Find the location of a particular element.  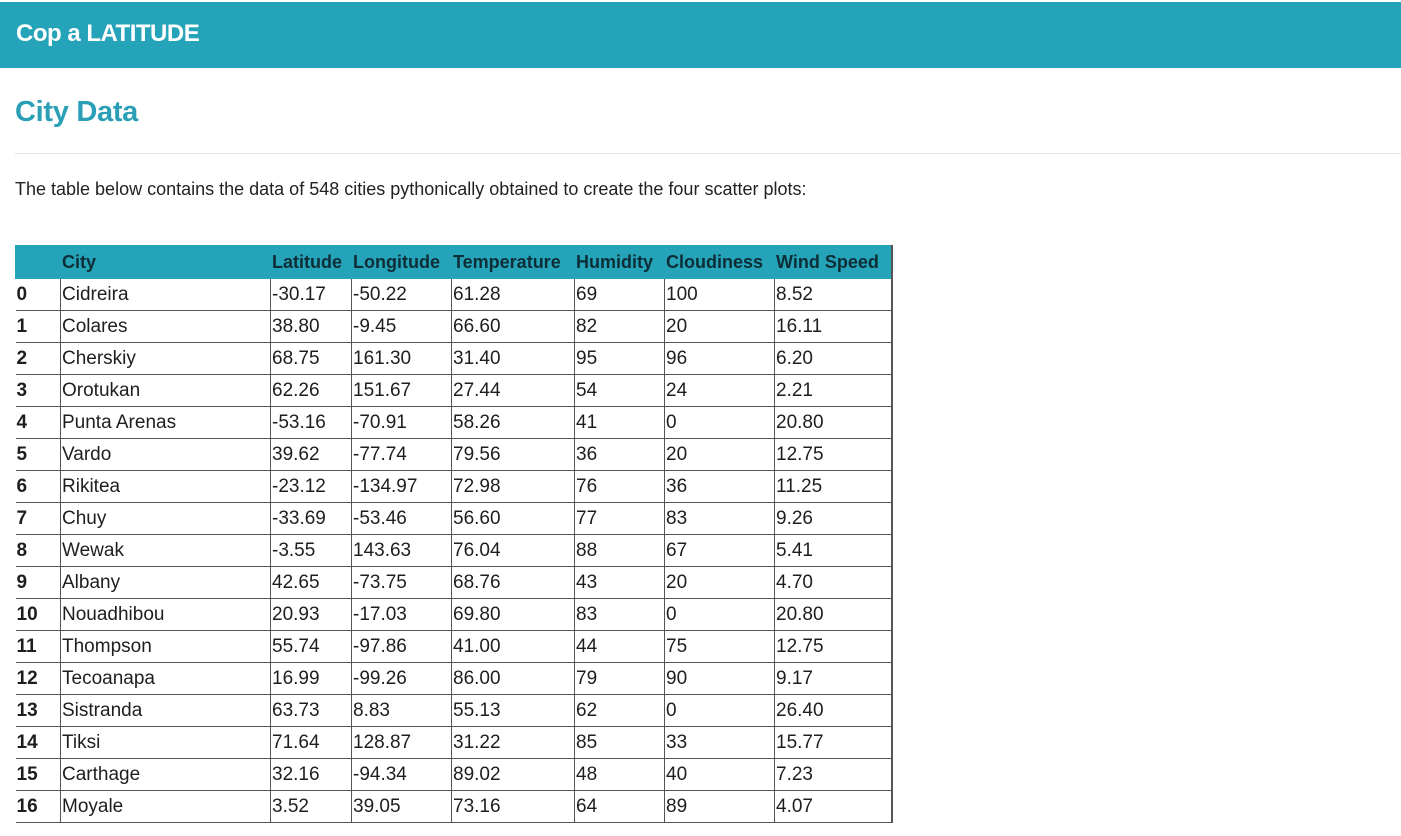

cell-longitude: -134.97 is located at coordinates (401, 486).